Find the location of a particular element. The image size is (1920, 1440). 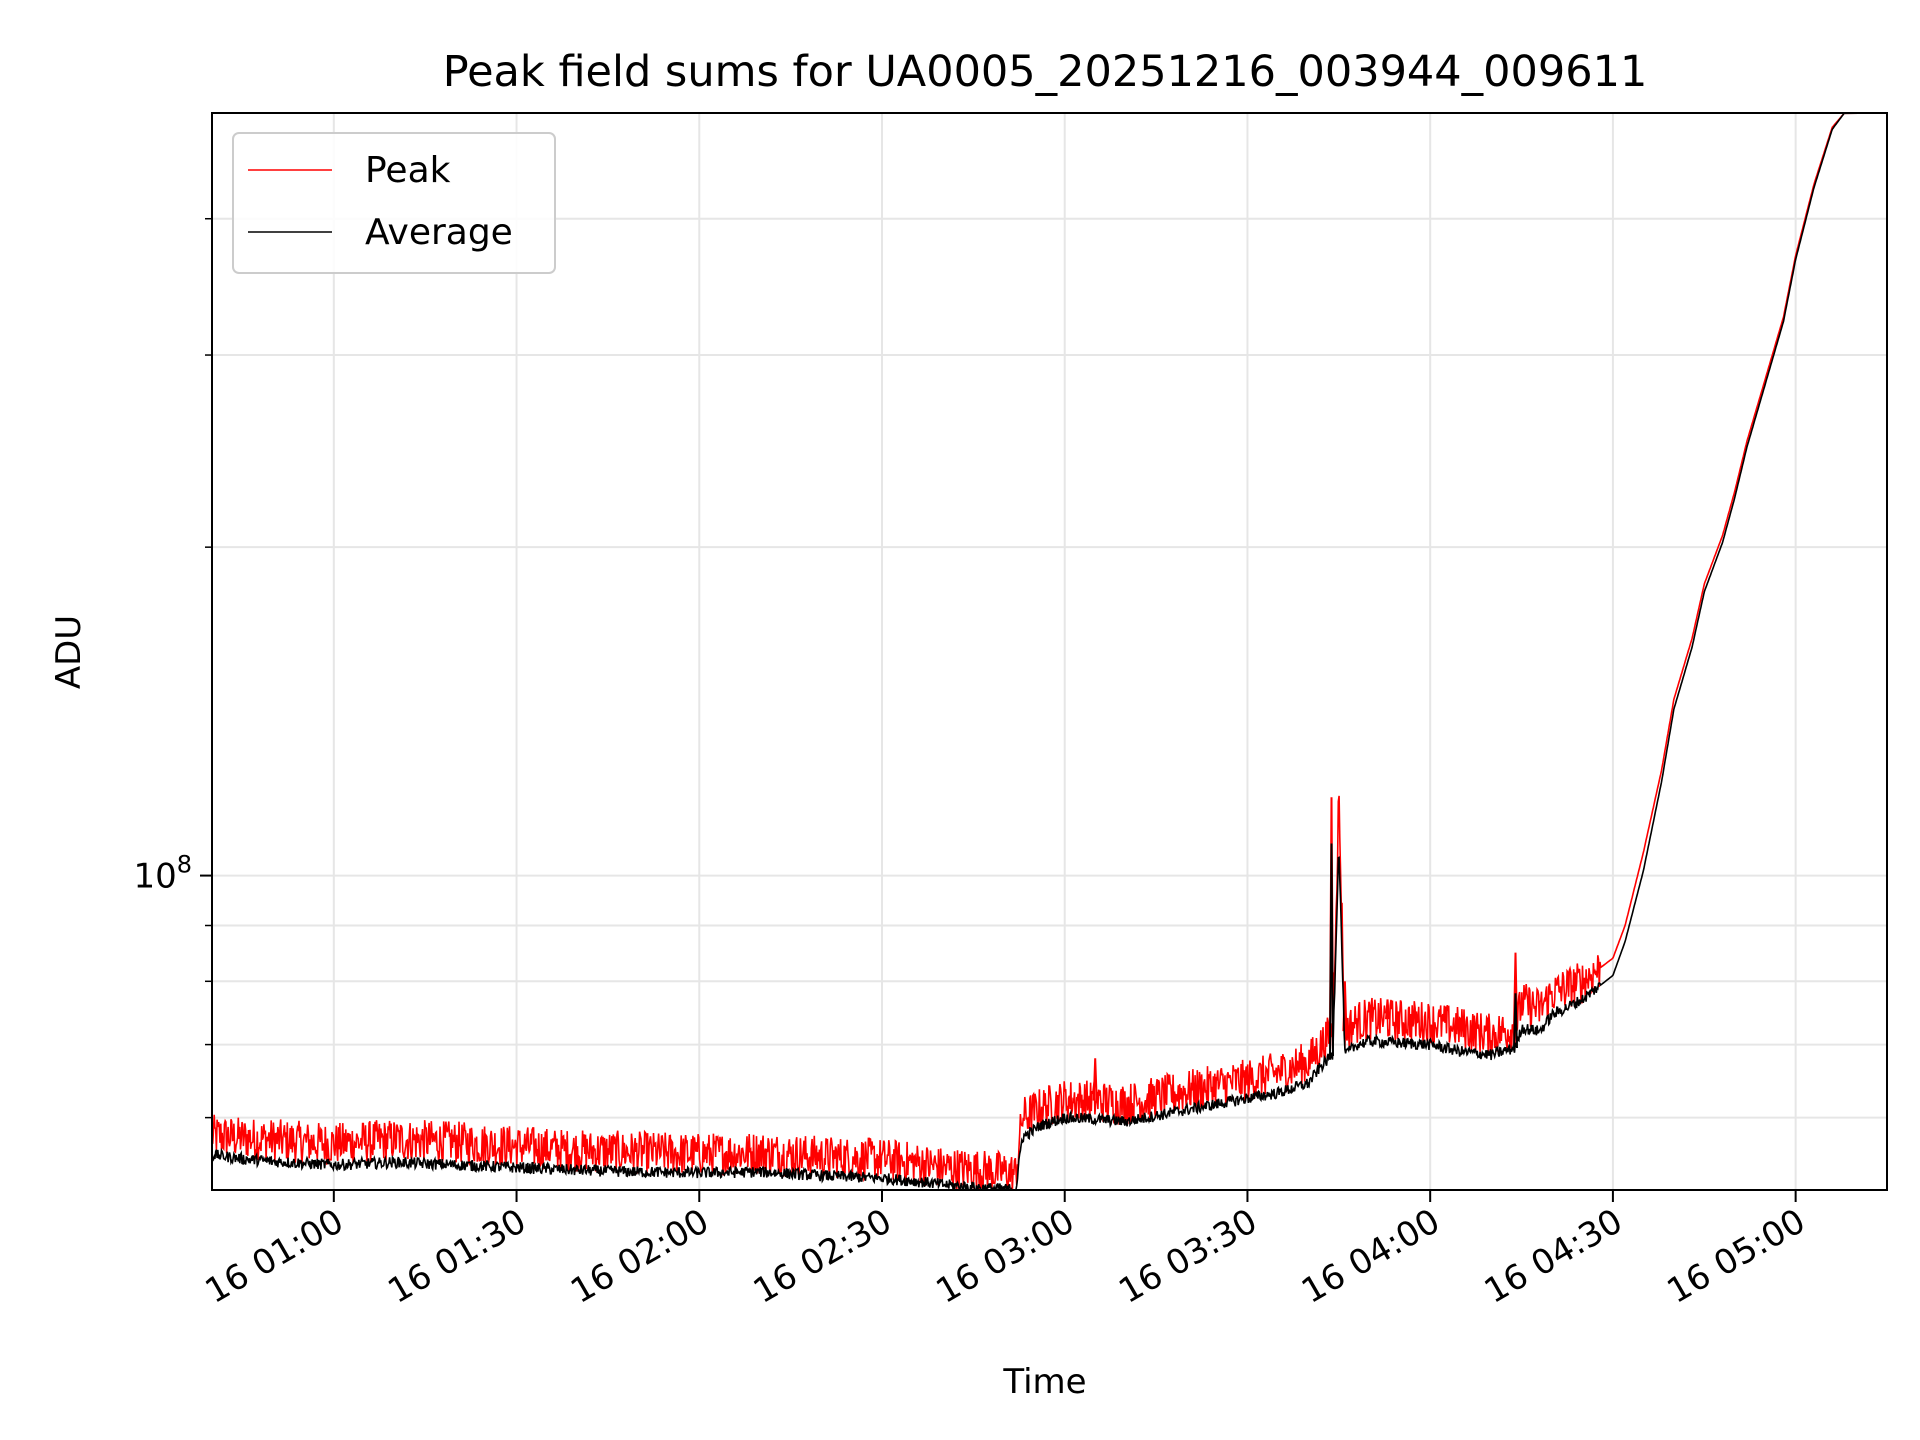

legend-average-label: Average is located at coordinates (439, 232).